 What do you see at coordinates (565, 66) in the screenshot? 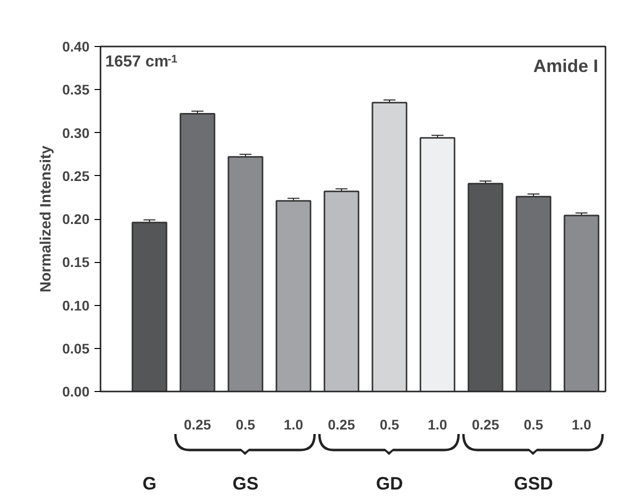
I see `annotation: Amide I` at bounding box center [565, 66].